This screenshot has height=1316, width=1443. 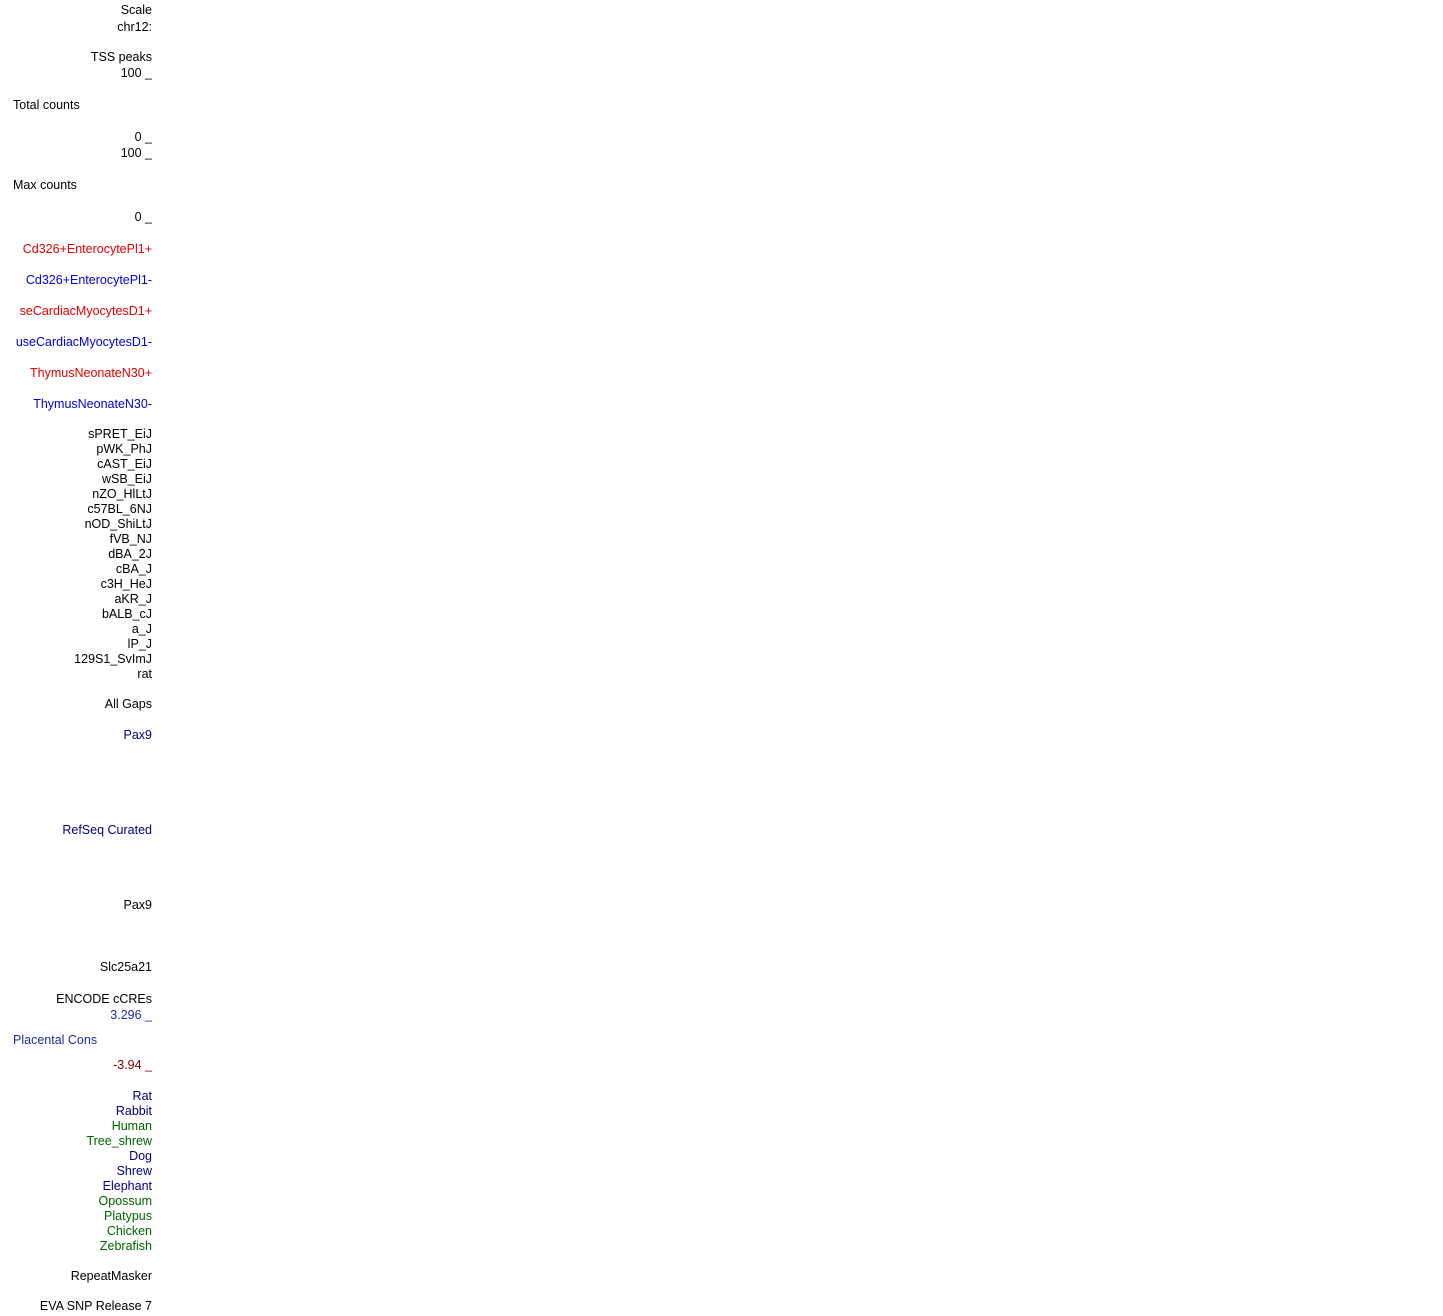 What do you see at coordinates (124, 464) in the screenshot?
I see `strain-label: cAST_EiJ` at bounding box center [124, 464].